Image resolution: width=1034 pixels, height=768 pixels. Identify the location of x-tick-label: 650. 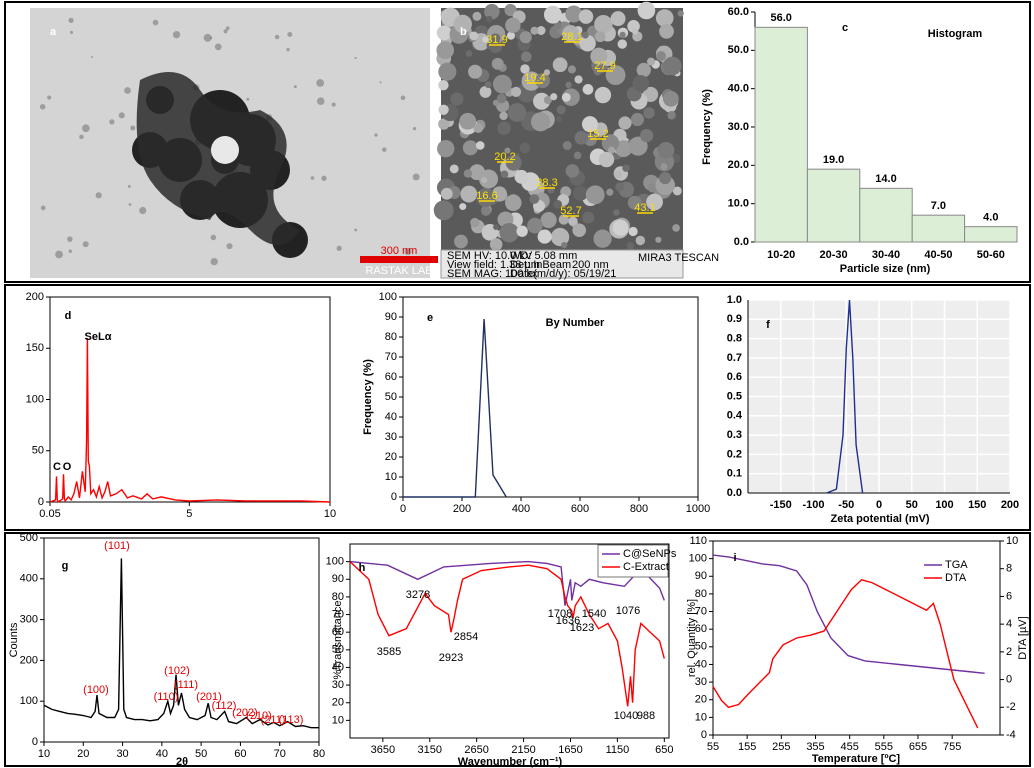
(664, 750).